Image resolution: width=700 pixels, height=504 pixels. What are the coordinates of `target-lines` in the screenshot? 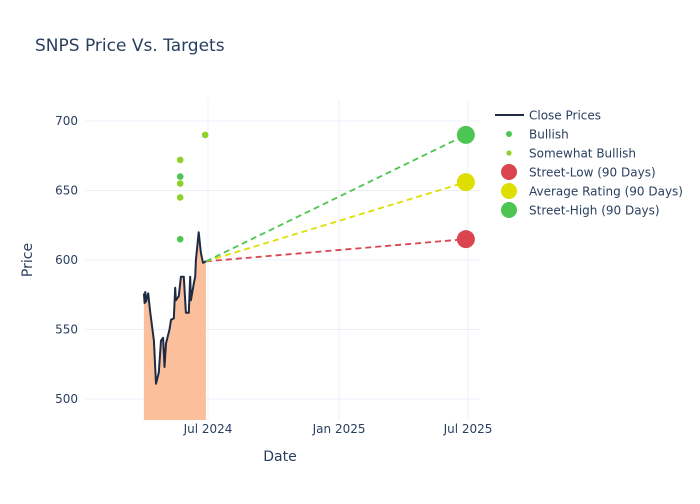 It's located at (336, 198).